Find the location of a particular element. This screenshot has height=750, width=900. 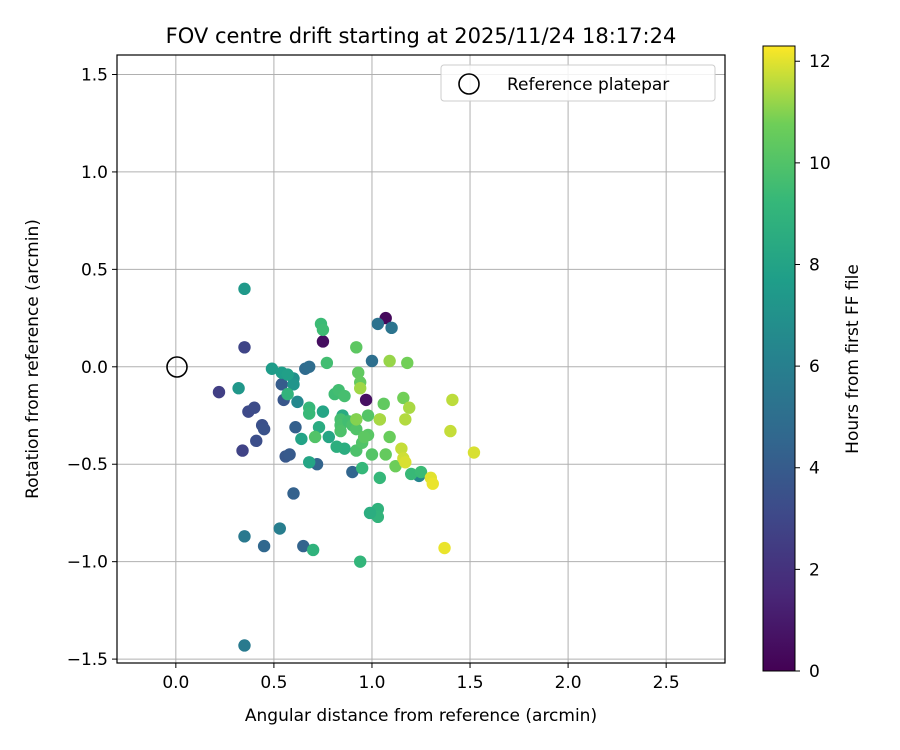

x-tick-label: 1.0 is located at coordinates (371, 683).